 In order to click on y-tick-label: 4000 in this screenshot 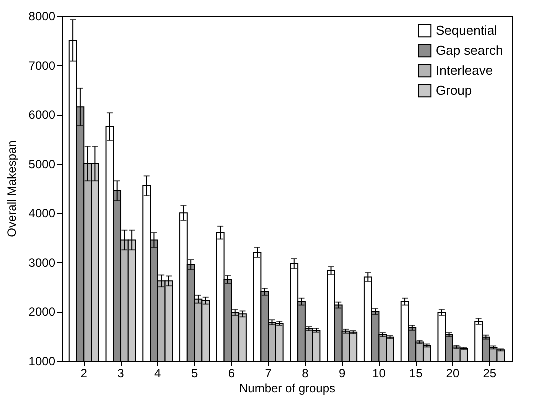, I will do `click(42, 213)`.